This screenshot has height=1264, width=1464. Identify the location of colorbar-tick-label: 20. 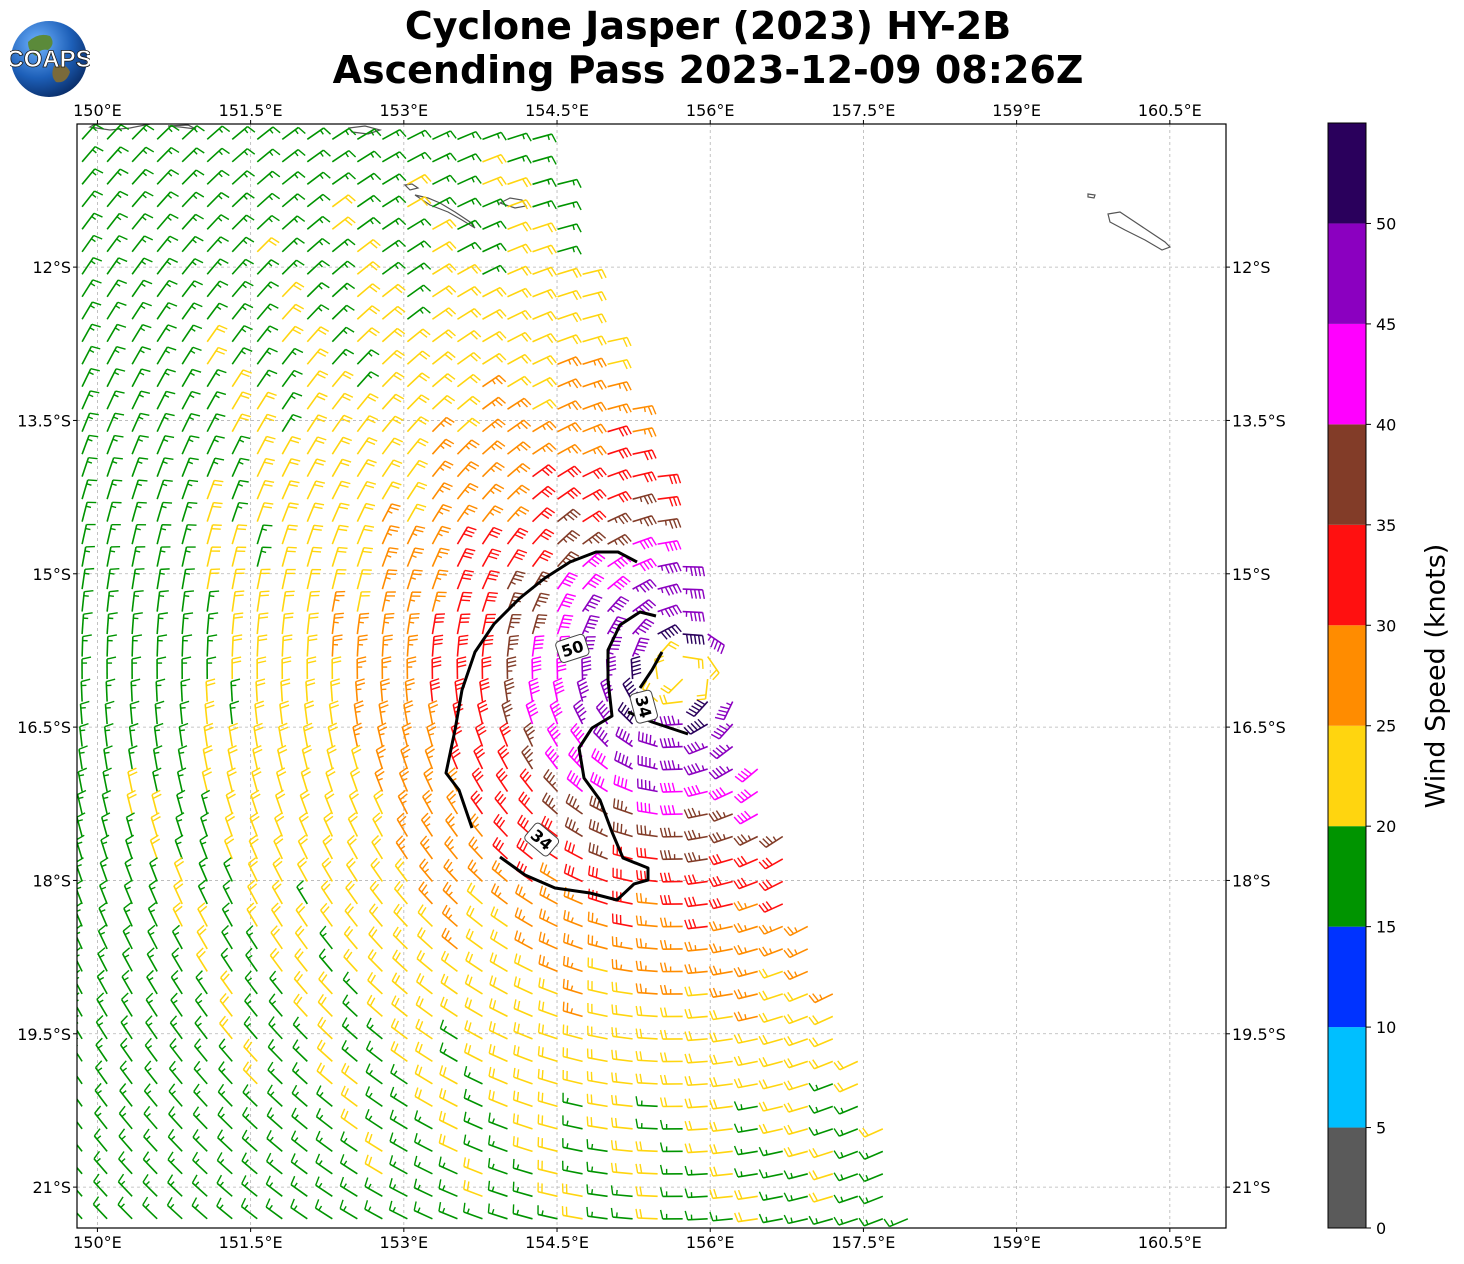
(1386, 826).